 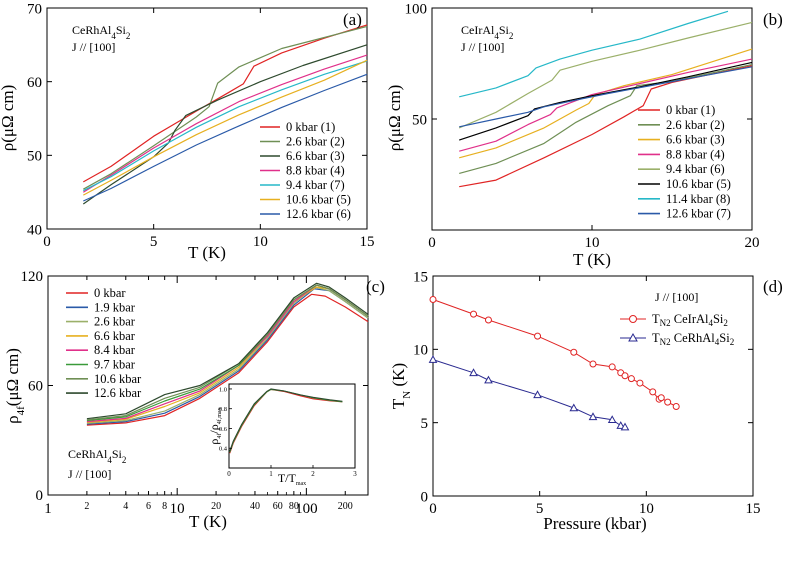 What do you see at coordinates (115, 365) in the screenshot?
I see `legend-entry-5: 9.7 kbar` at bounding box center [115, 365].